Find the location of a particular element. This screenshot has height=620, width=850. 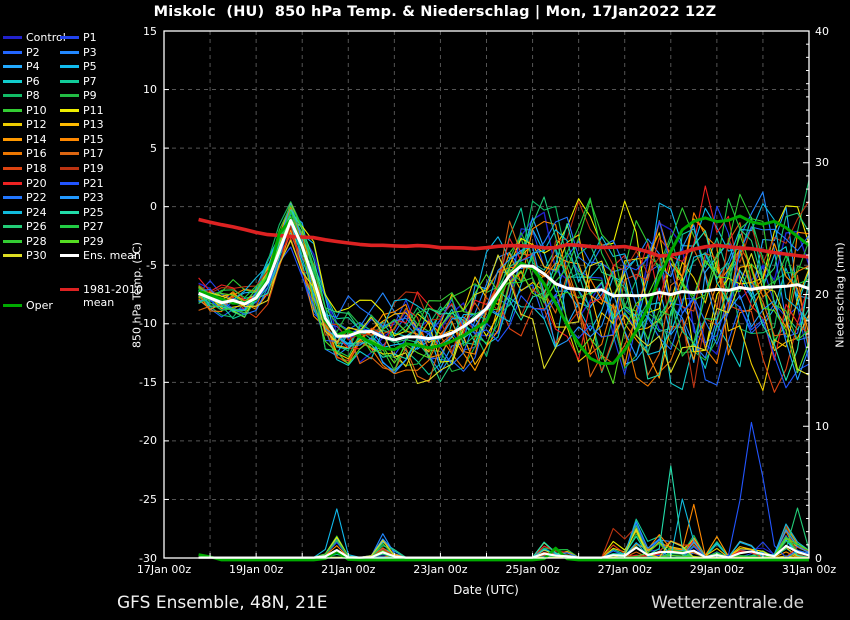

legend-item-p26-swatch is located at coordinates (12, 227).